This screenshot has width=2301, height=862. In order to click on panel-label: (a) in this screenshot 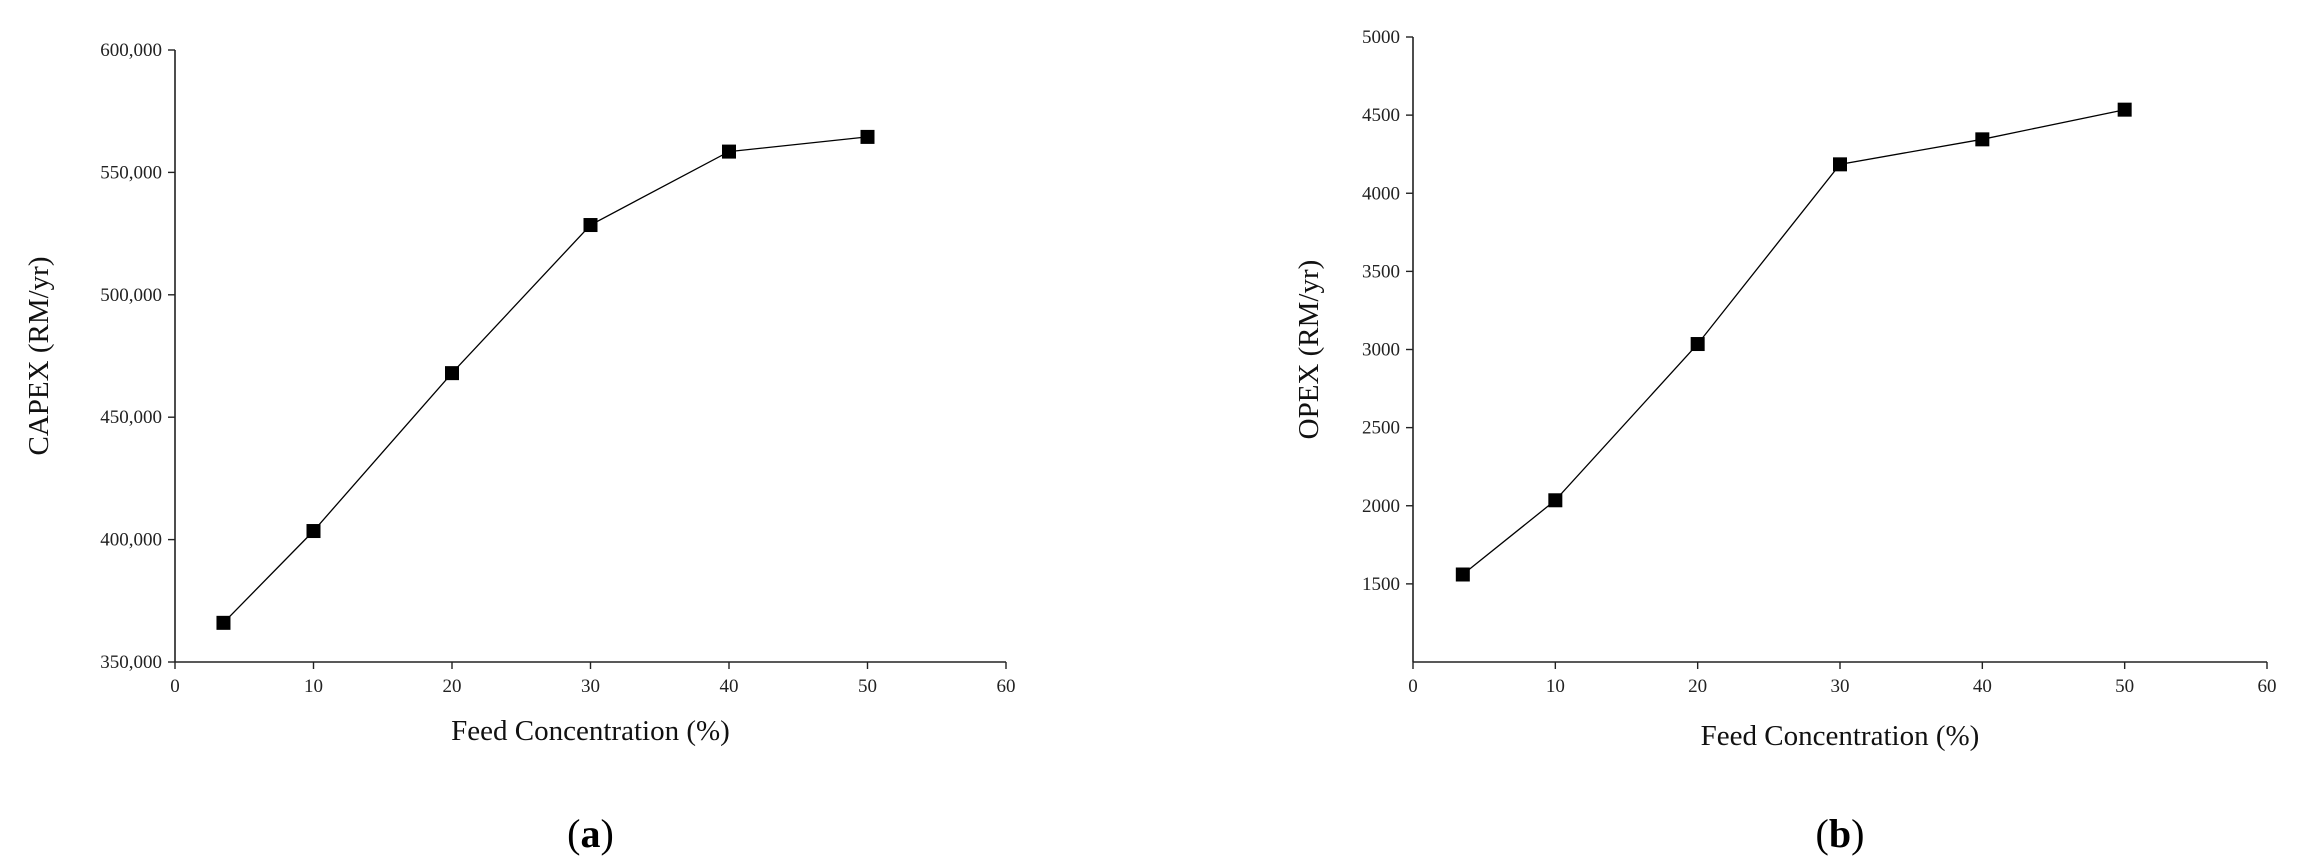, I will do `click(590, 833)`.